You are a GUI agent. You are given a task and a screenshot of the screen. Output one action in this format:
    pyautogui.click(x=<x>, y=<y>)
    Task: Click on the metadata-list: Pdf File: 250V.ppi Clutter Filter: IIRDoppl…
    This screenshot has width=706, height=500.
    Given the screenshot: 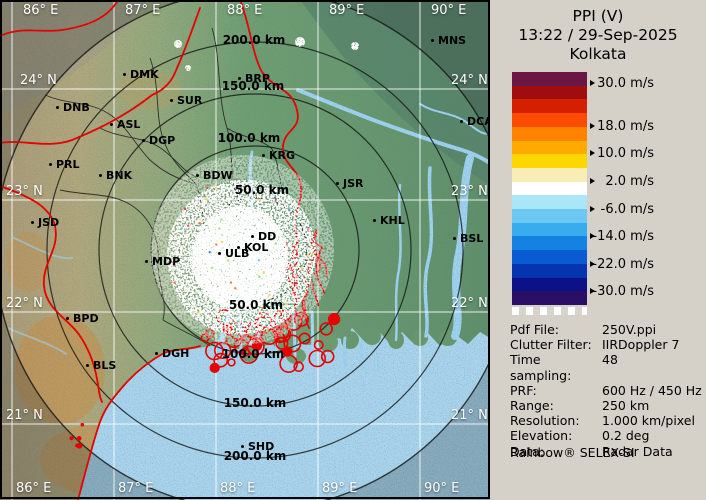 What is the action you would take?
    pyautogui.click(x=606, y=390)
    